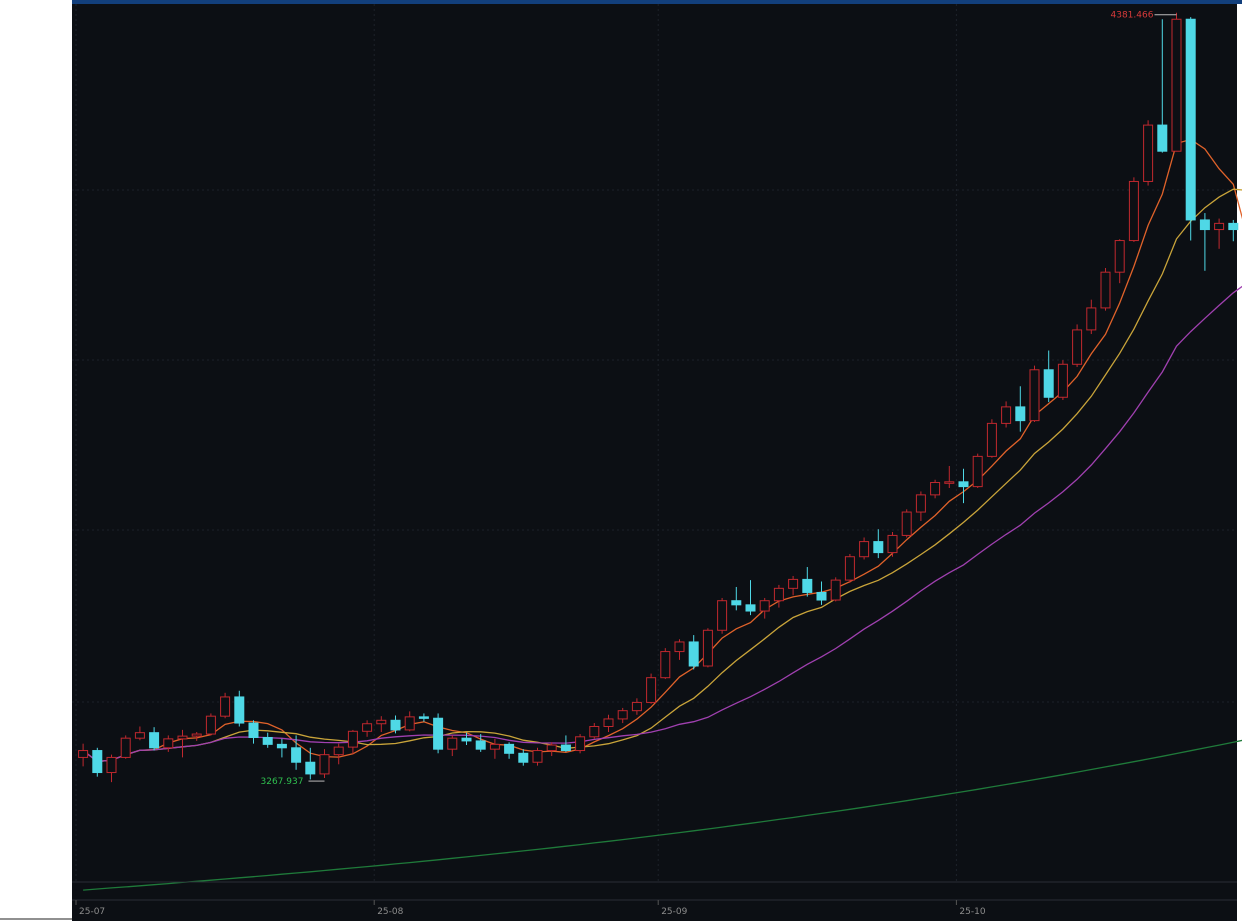  What do you see at coordinates (674, 912) in the screenshot?
I see `x-tick-label-2: 25-09` at bounding box center [674, 912].